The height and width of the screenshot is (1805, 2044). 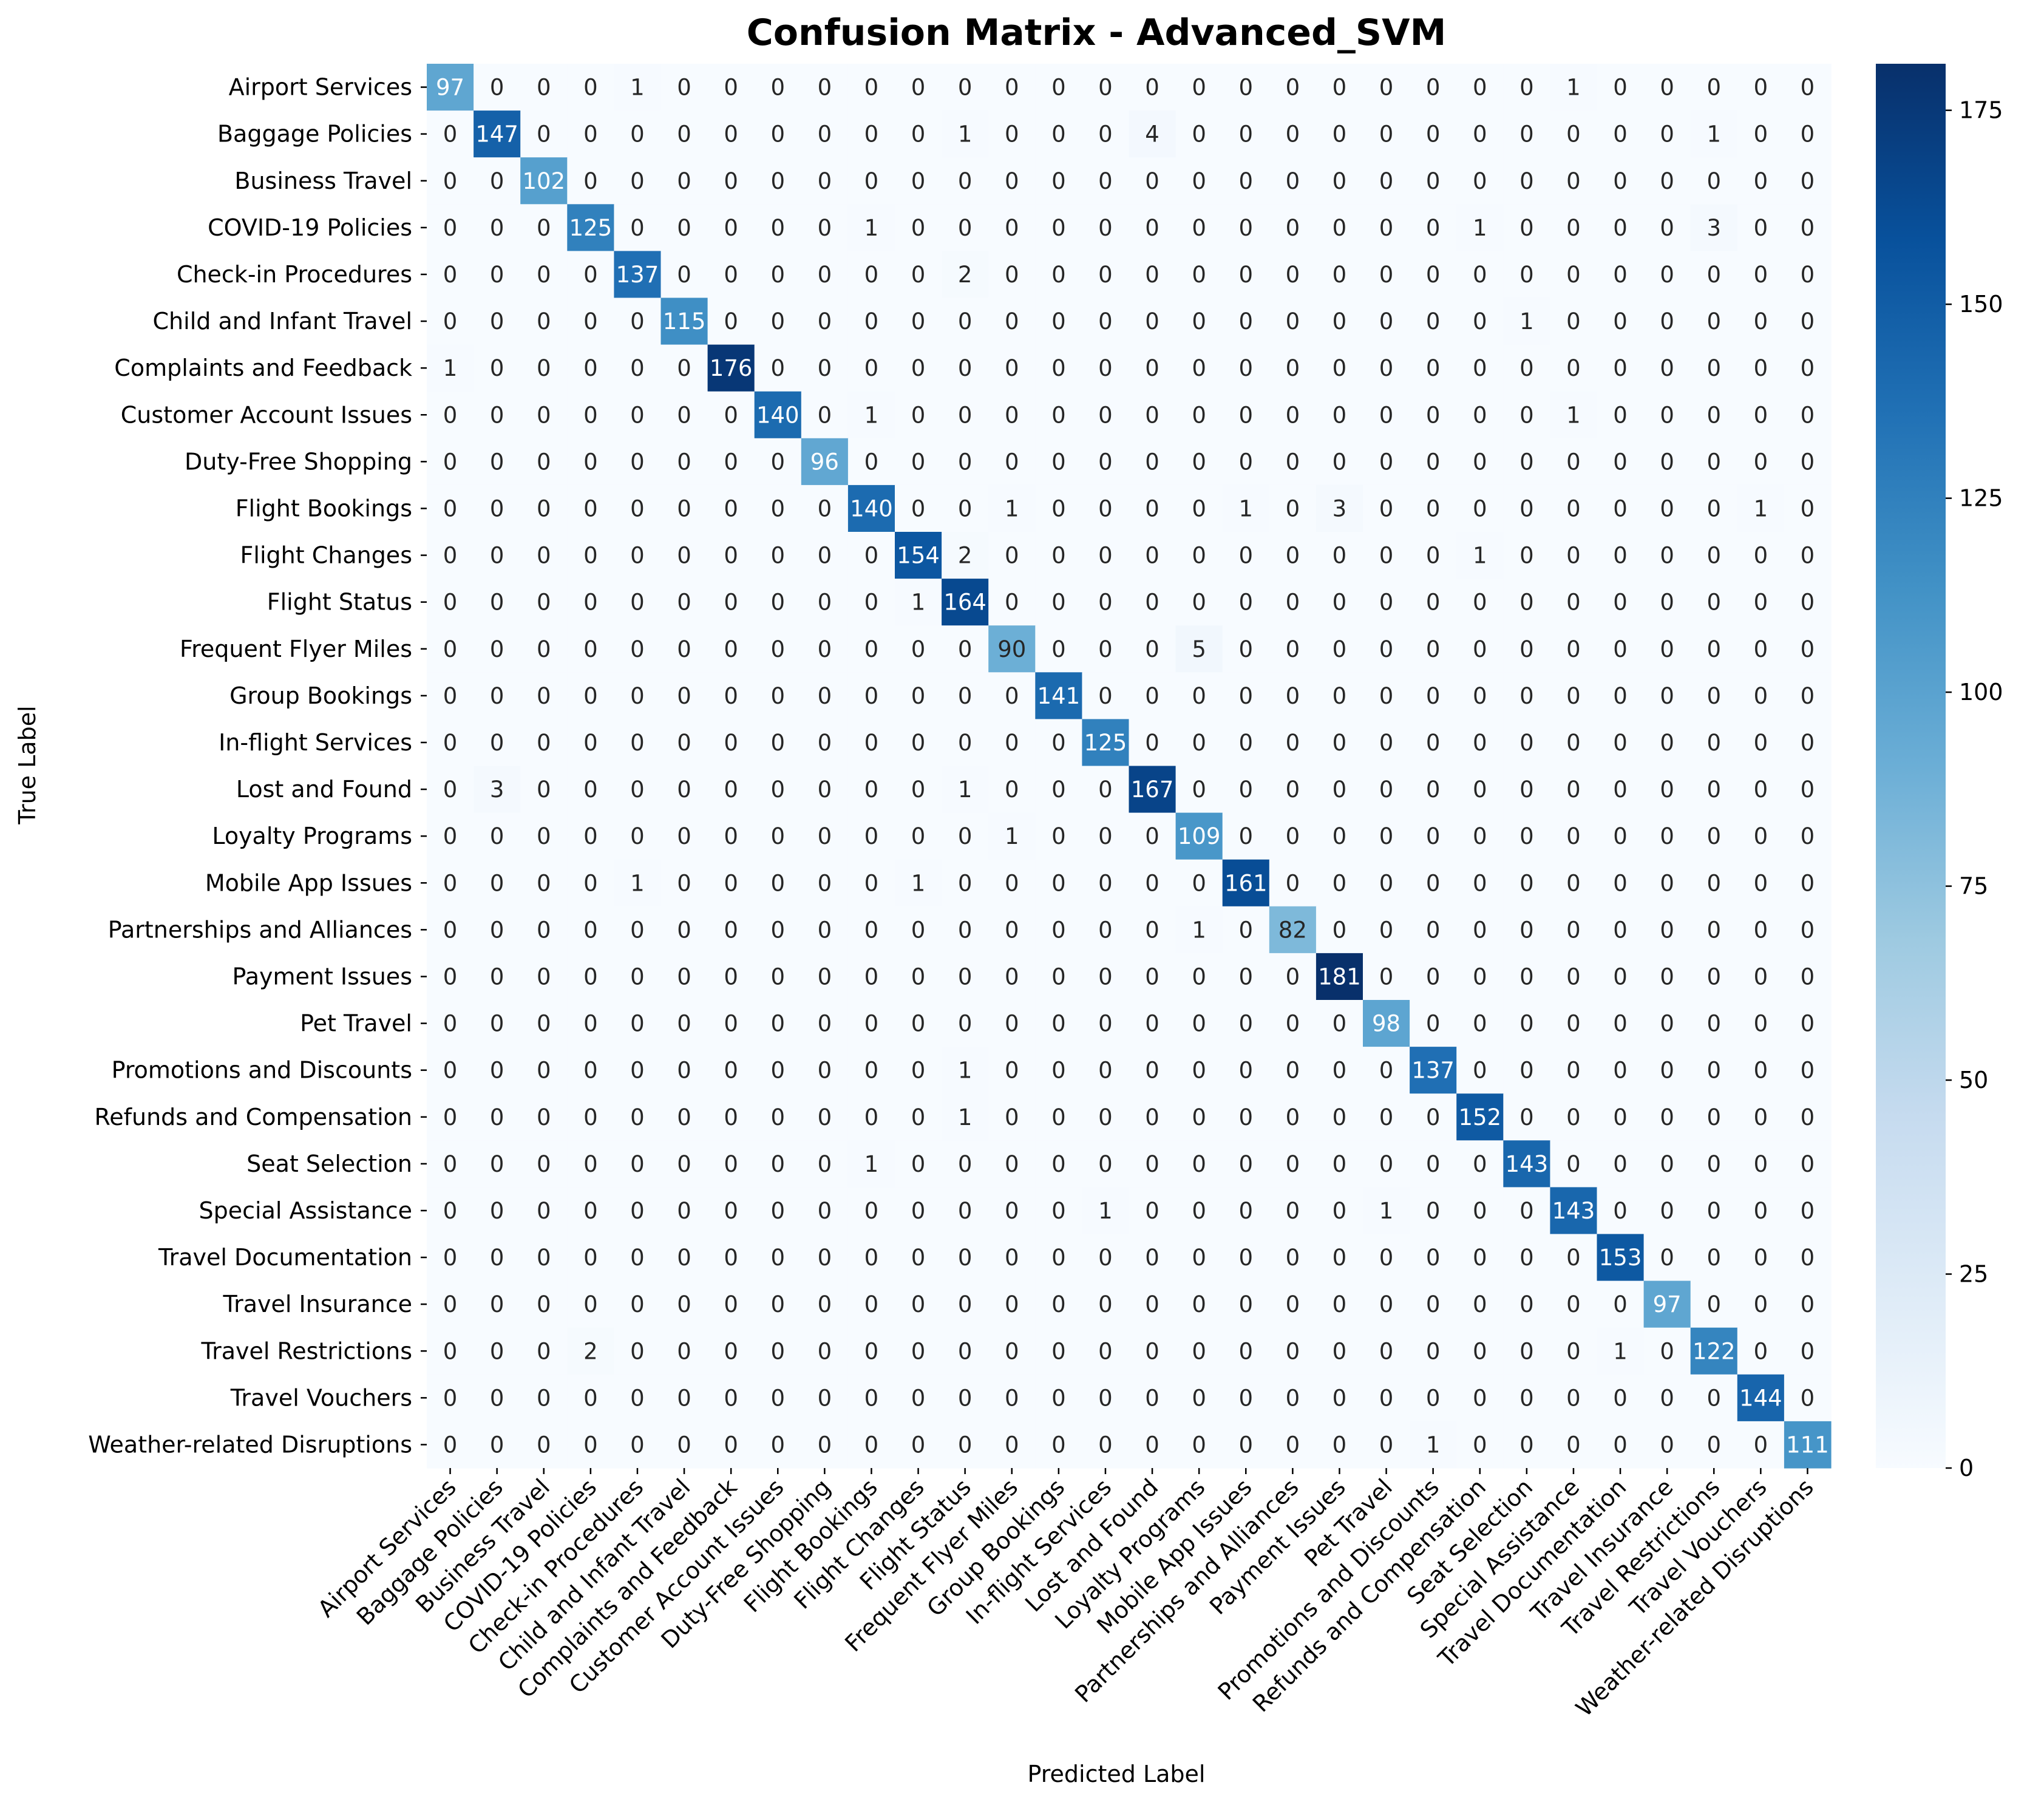 What do you see at coordinates (1974, 1080) in the screenshot?
I see `colorbar-tick-label: 50` at bounding box center [1974, 1080].